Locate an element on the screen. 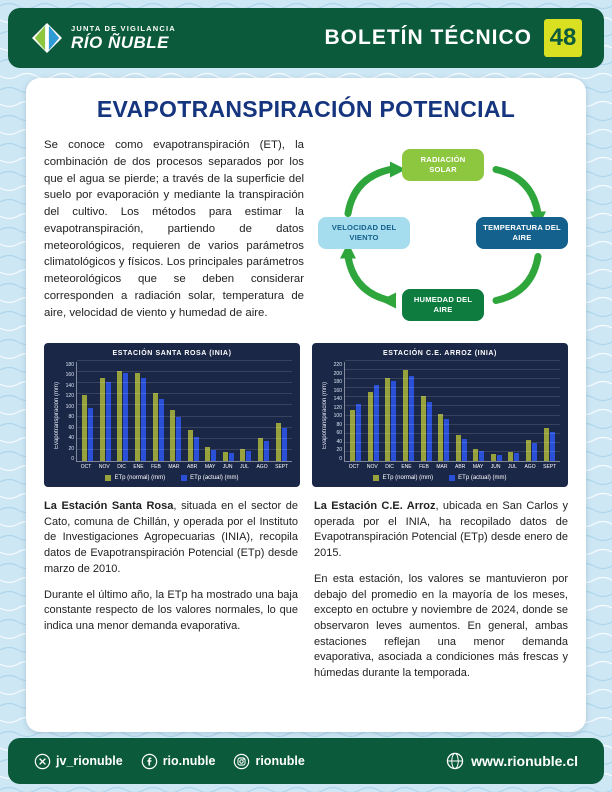 This screenshot has width=612, height=792. chart-title: ESTACIÓN SANTA ROSA (INIA) is located at coordinates (172, 353).